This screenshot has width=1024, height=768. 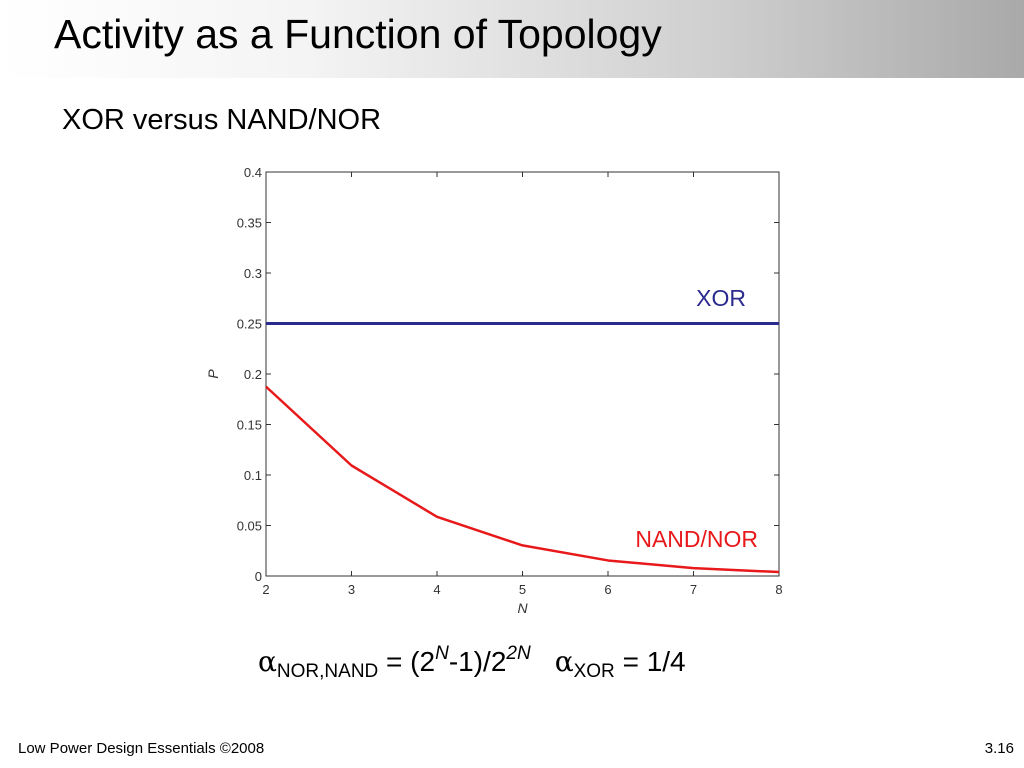 I want to click on x-tick-label: 8, so click(x=778, y=589).